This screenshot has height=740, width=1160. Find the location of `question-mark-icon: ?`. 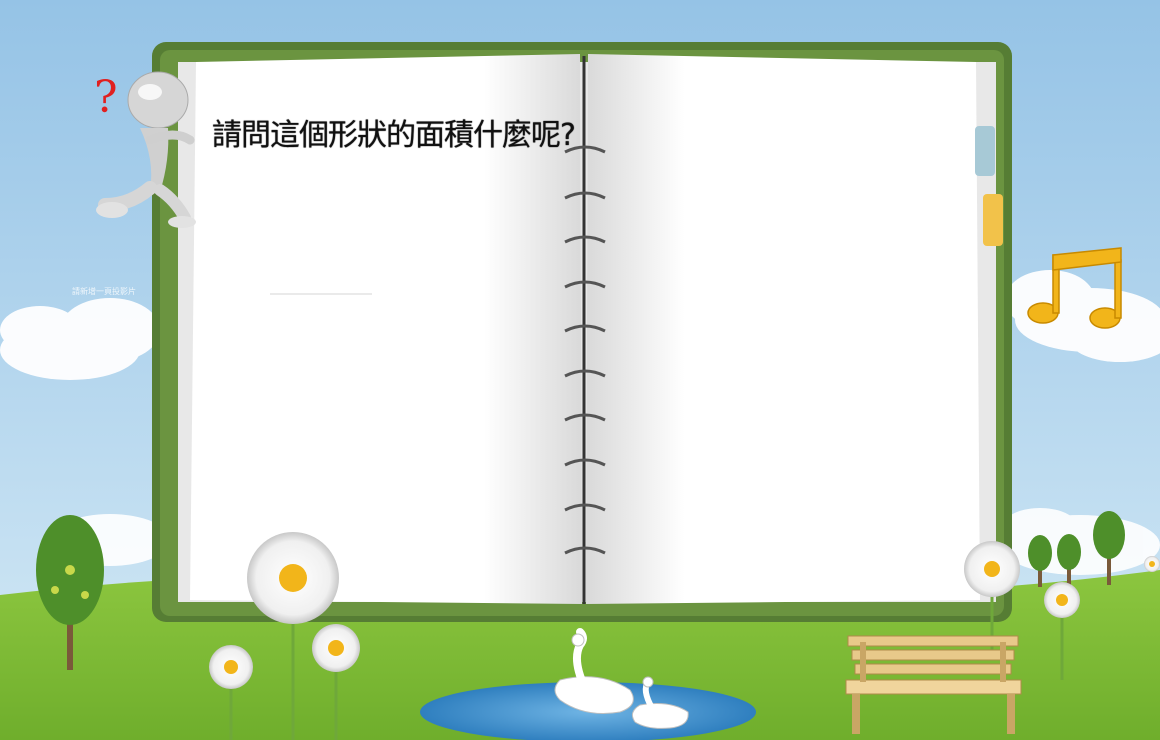

question-mark-icon: ? is located at coordinates (106, 97).